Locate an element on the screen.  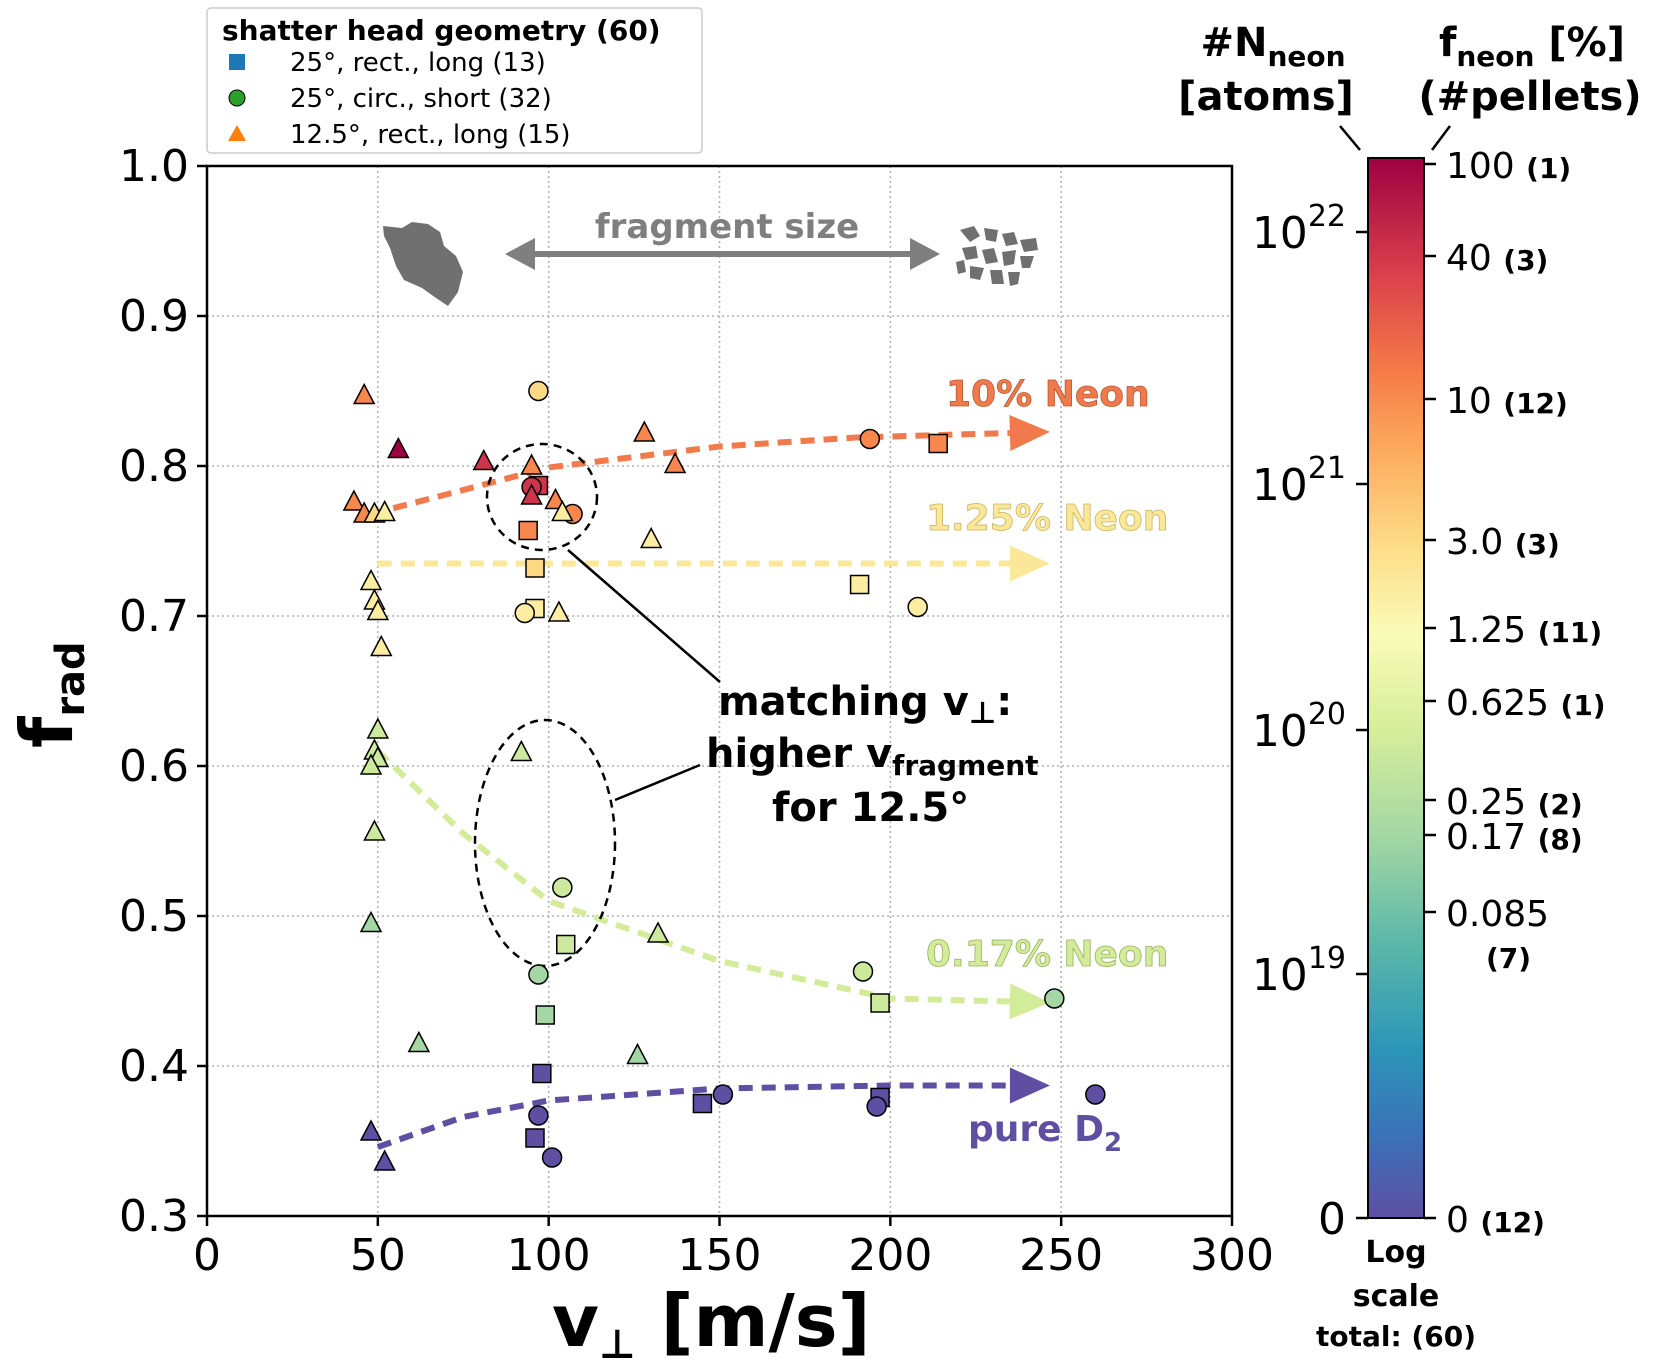
colorbar-right-tick-label: 3.0 (3) is located at coordinates (1503, 542).